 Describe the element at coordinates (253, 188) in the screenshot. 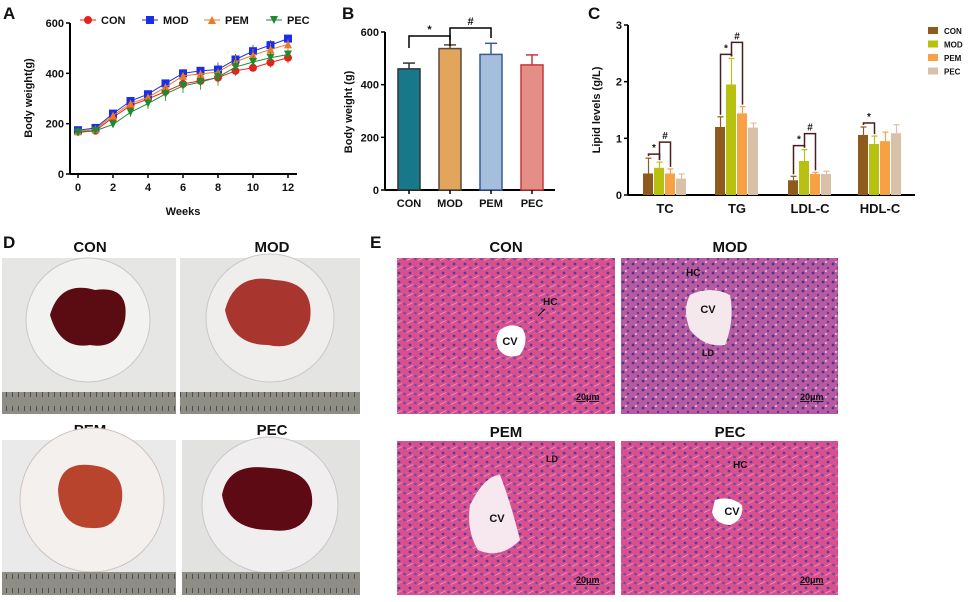

I see `x-tick-label: 10` at that location.